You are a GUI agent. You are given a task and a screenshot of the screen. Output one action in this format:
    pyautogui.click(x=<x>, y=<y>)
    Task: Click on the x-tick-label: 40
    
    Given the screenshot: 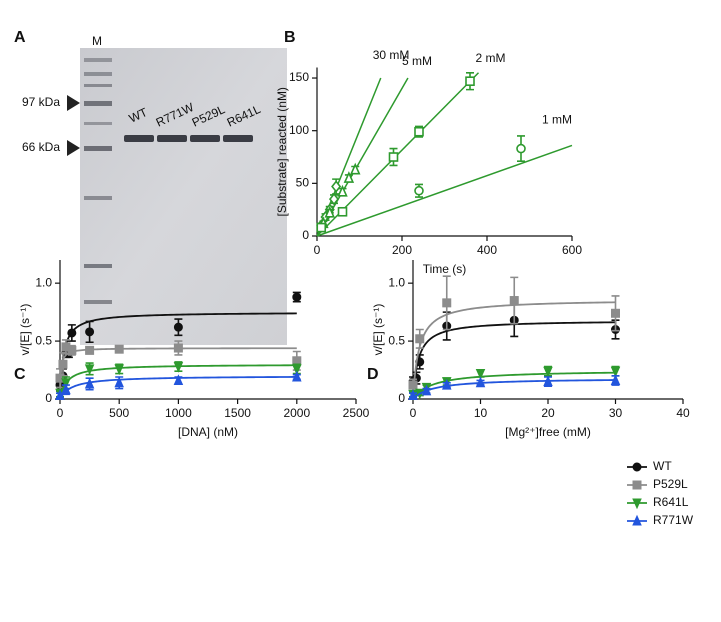 What is the action you would take?
    pyautogui.click(x=683, y=413)
    